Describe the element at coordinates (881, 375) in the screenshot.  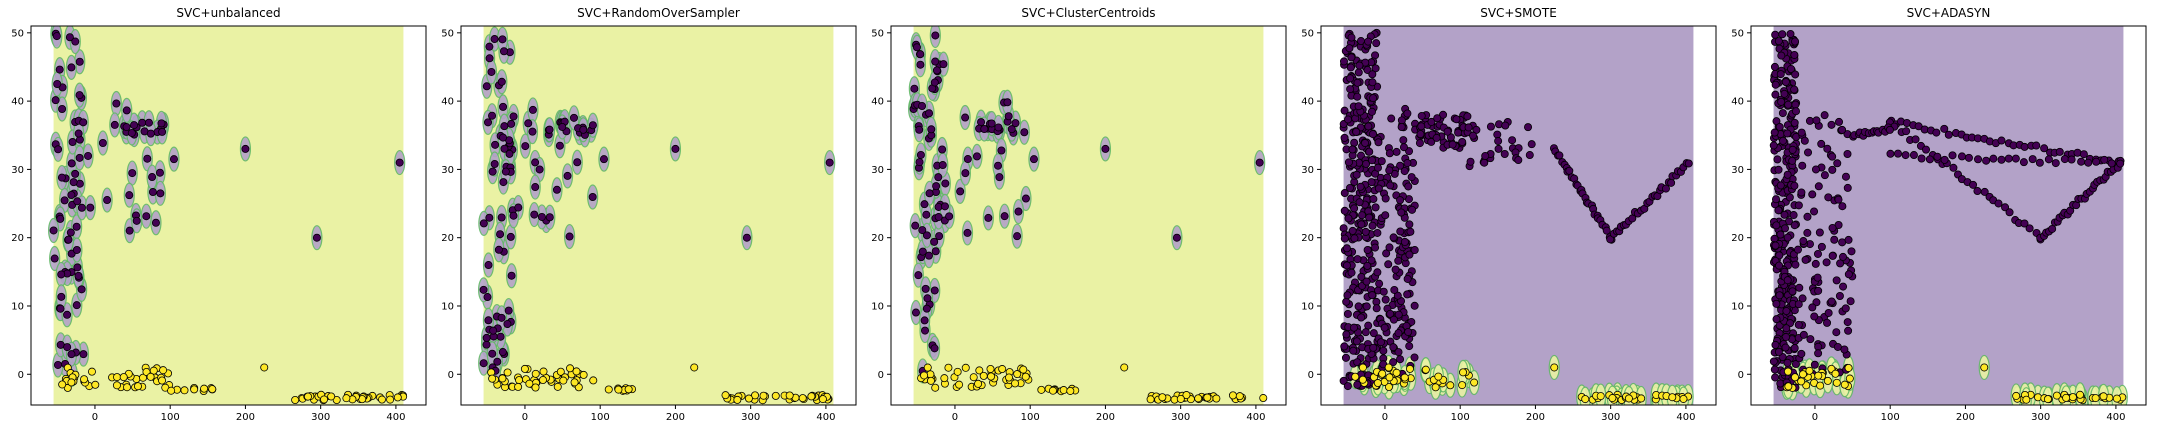
I see `y-tick-label: 0` at that location.